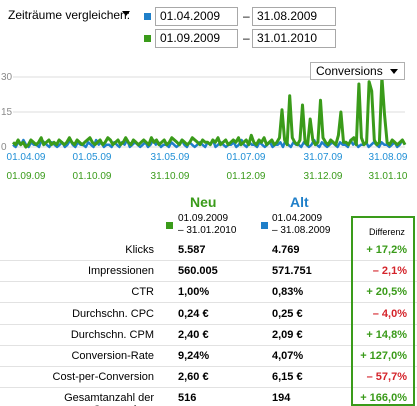 The width and height of the screenshot is (417, 406). Describe the element at coordinates (394, 71) in the screenshot. I see `metric-dropdown-arrow-icon` at that location.